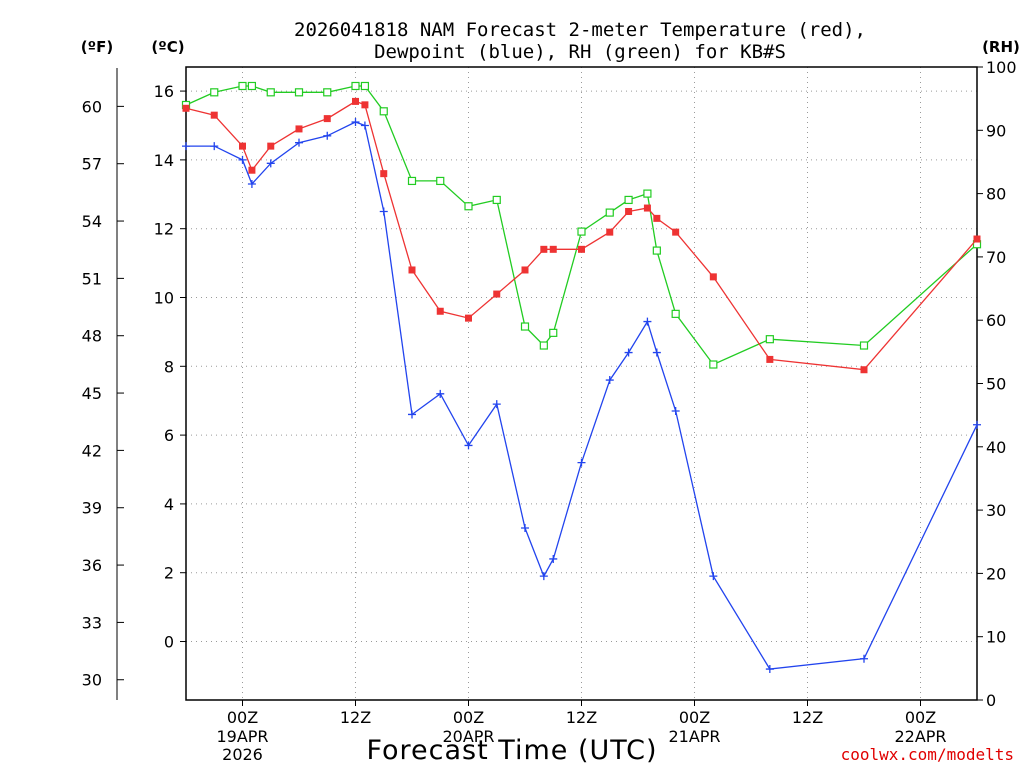 This screenshot has width=1024, height=768. What do you see at coordinates (164, 297) in the screenshot?
I see `celsius-tick-label: 10` at bounding box center [164, 297].